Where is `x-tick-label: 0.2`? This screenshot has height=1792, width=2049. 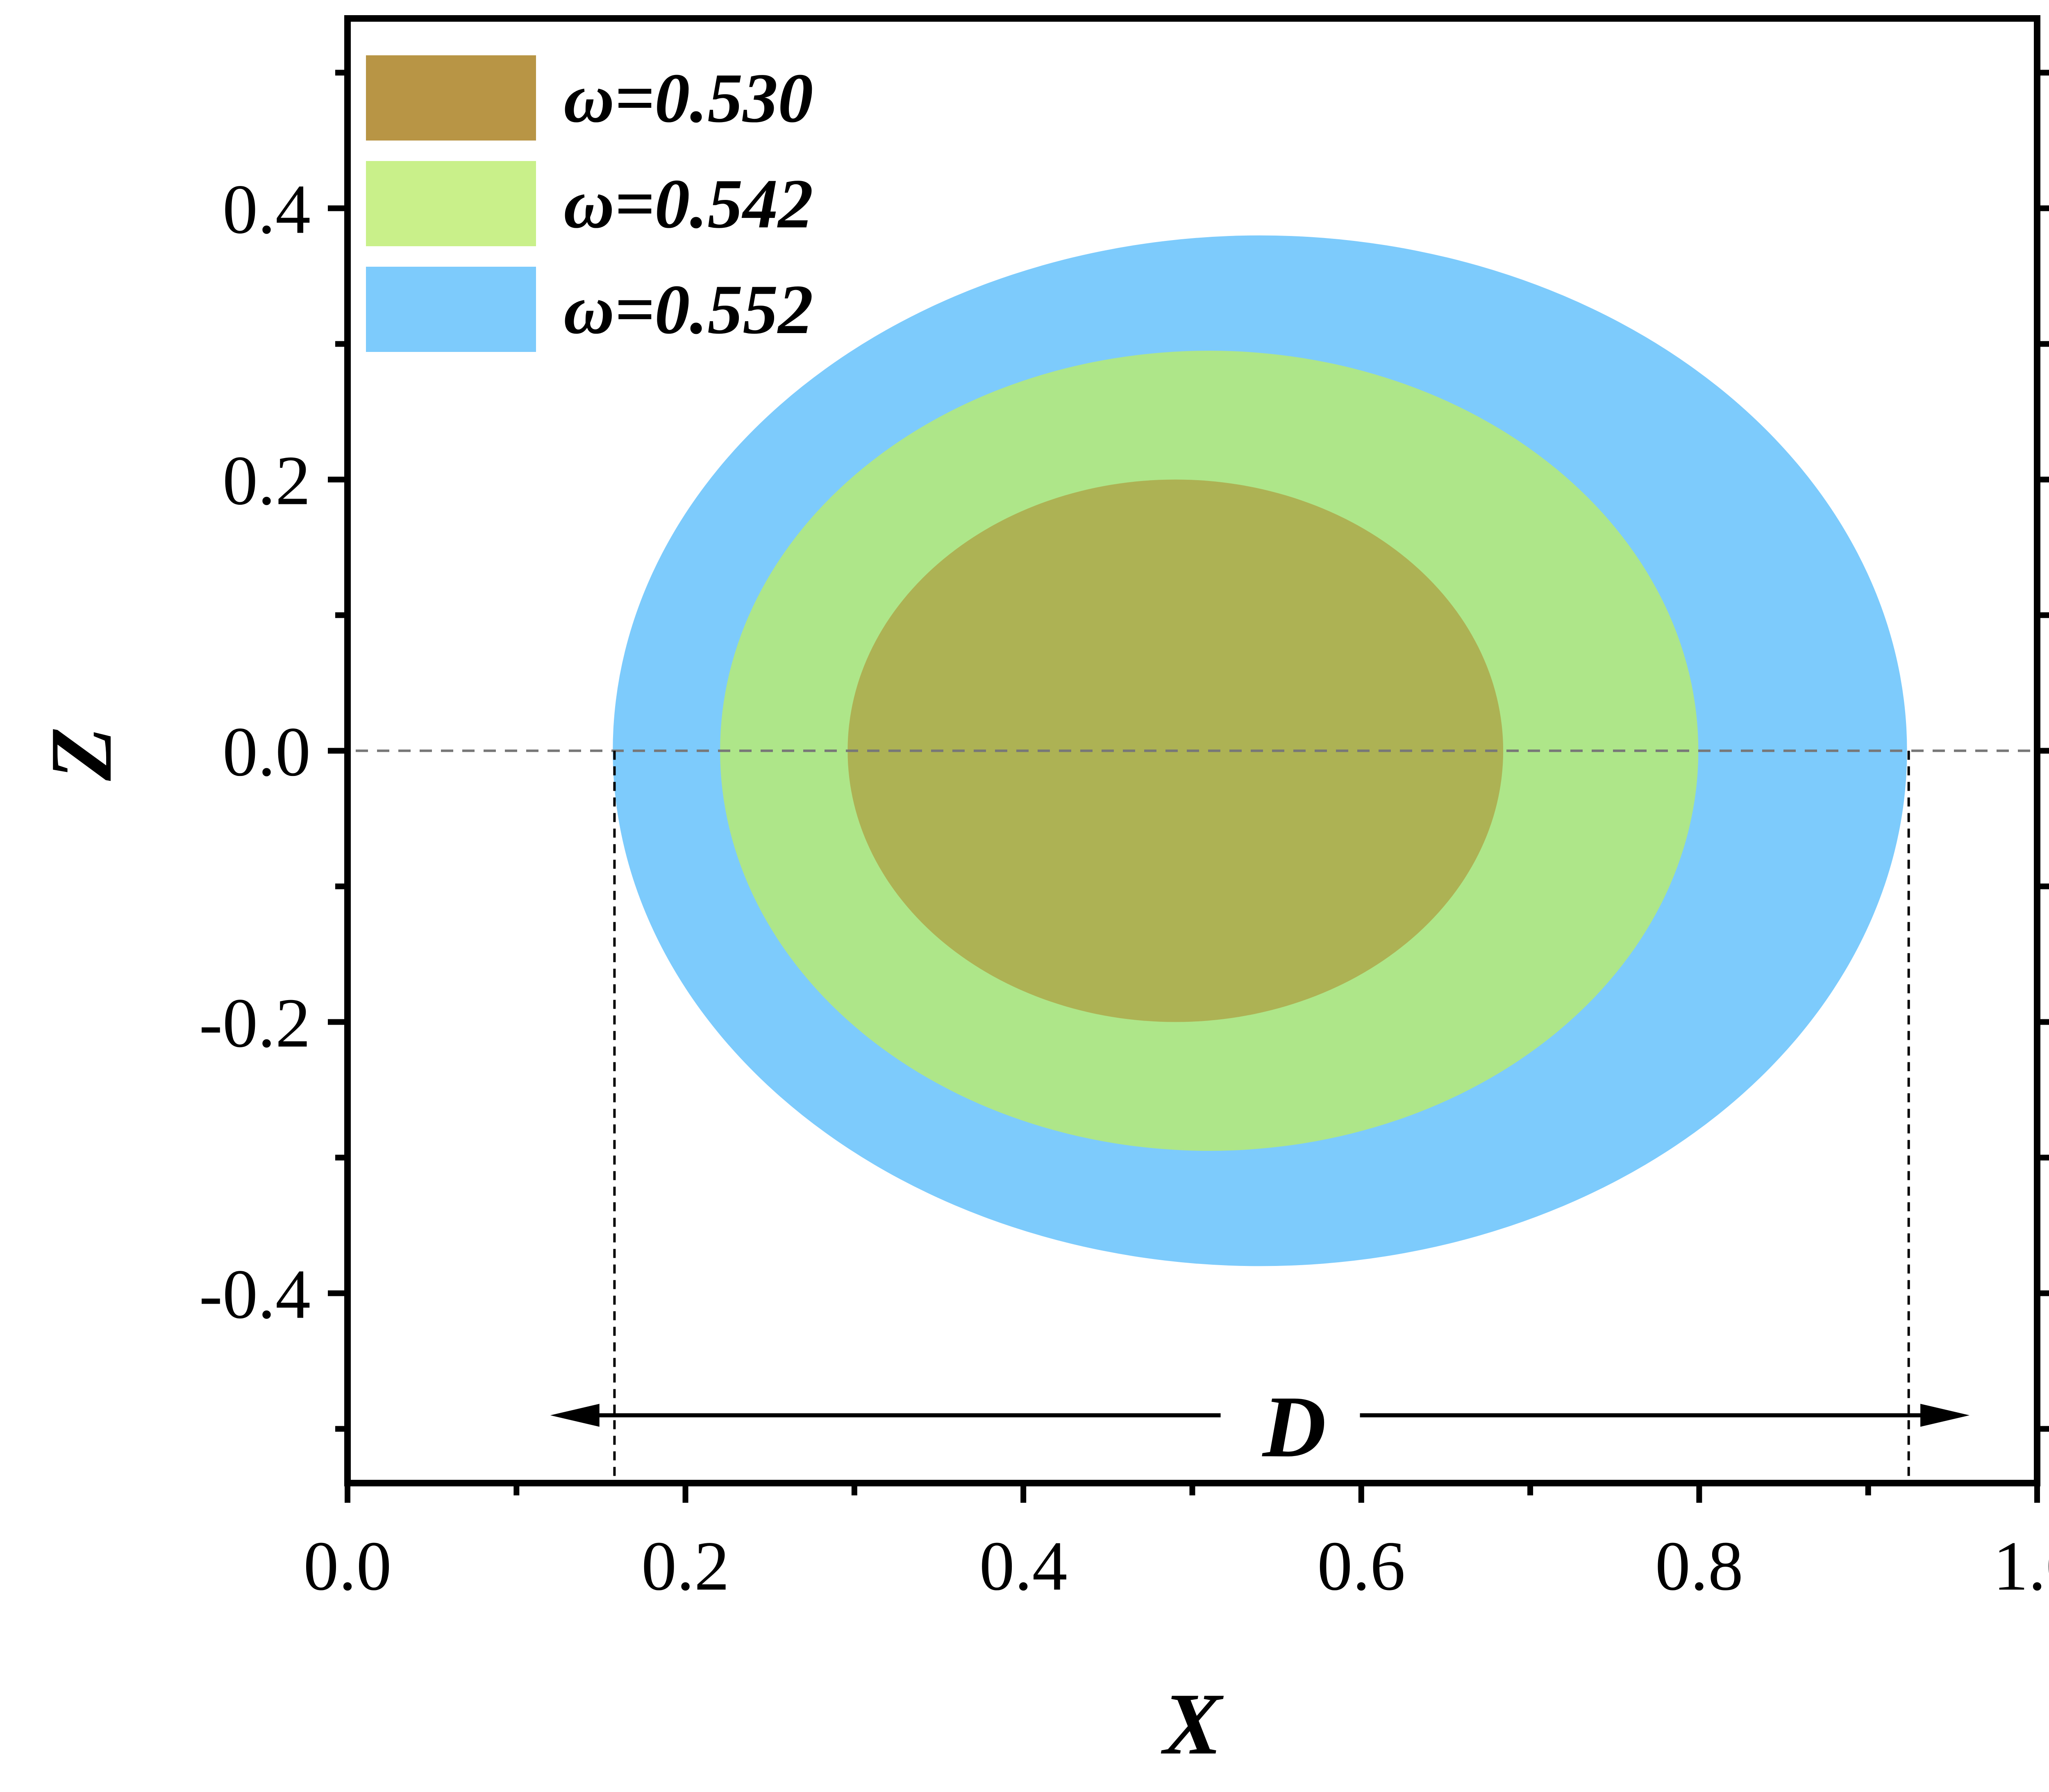
x-tick-label: 0.2 is located at coordinates (685, 1566).